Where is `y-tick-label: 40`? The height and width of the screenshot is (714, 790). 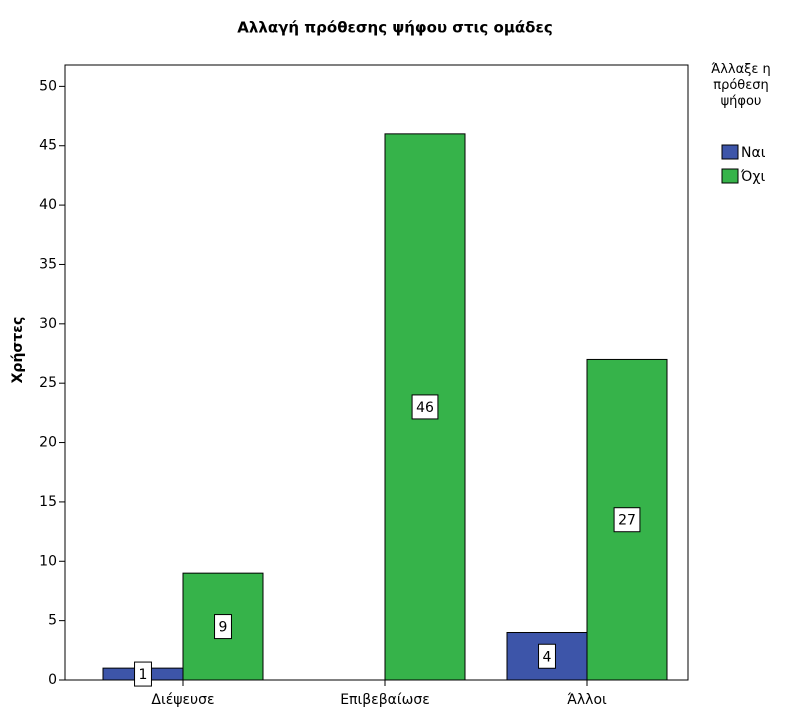
y-tick-label: 40 is located at coordinates (48, 205).